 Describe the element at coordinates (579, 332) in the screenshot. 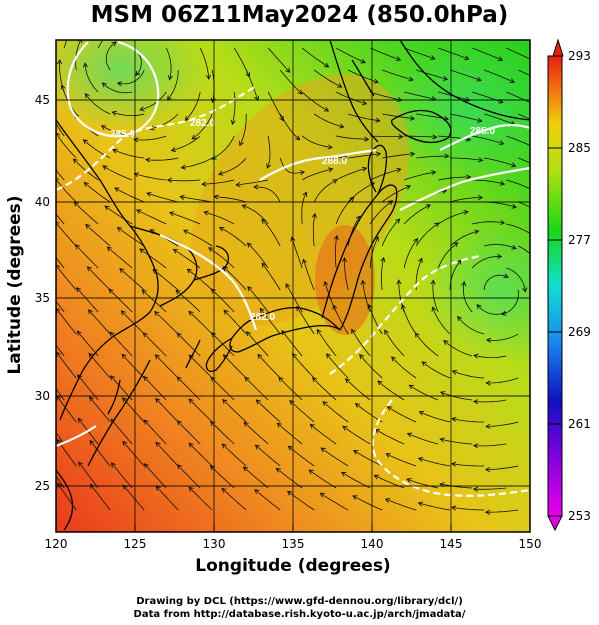

I see `colorbar-label: 269` at that location.